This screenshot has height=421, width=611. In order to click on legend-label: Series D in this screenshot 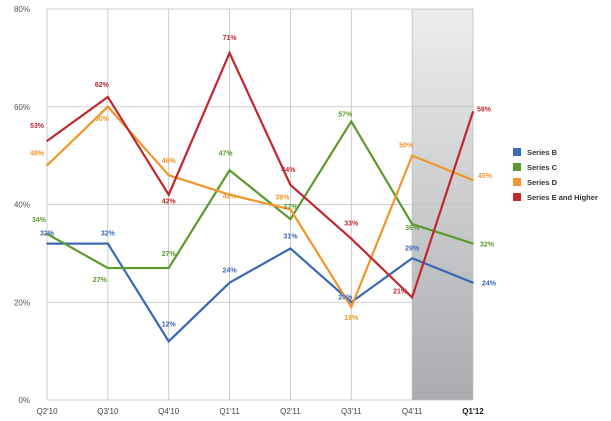, I will do `click(542, 182)`.